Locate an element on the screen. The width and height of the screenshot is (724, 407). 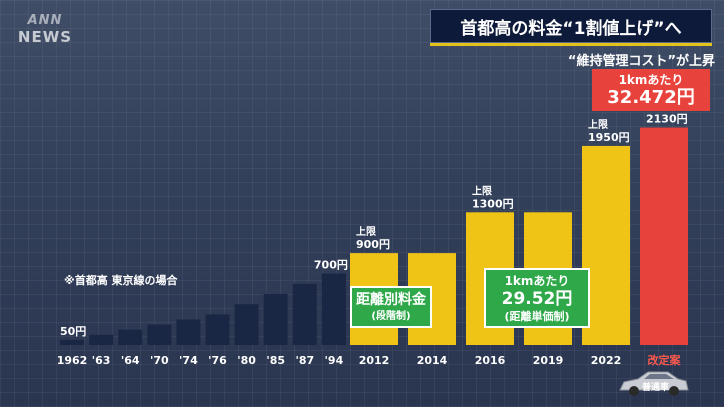
category-label-0: 1962 is located at coordinates (72, 360).